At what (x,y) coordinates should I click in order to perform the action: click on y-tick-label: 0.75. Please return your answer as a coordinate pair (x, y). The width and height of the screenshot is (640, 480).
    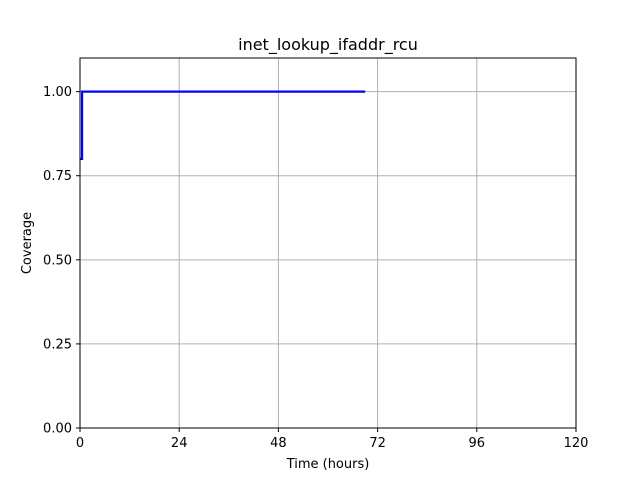
    Looking at the image, I should click on (57, 176).